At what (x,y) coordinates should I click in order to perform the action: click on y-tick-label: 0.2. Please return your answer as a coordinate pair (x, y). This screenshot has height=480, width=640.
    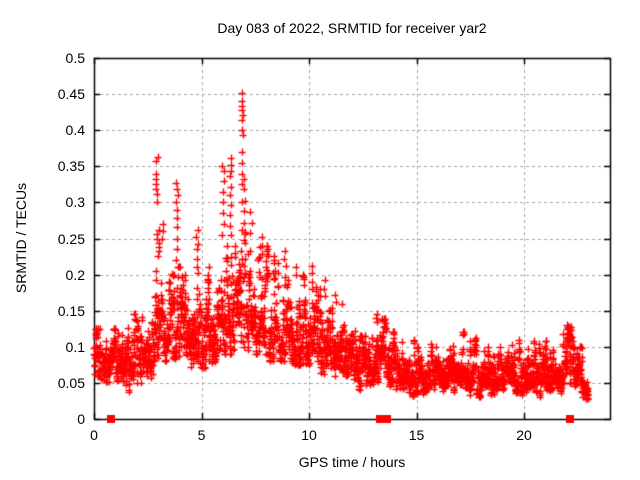
    Looking at the image, I should click on (75, 274).